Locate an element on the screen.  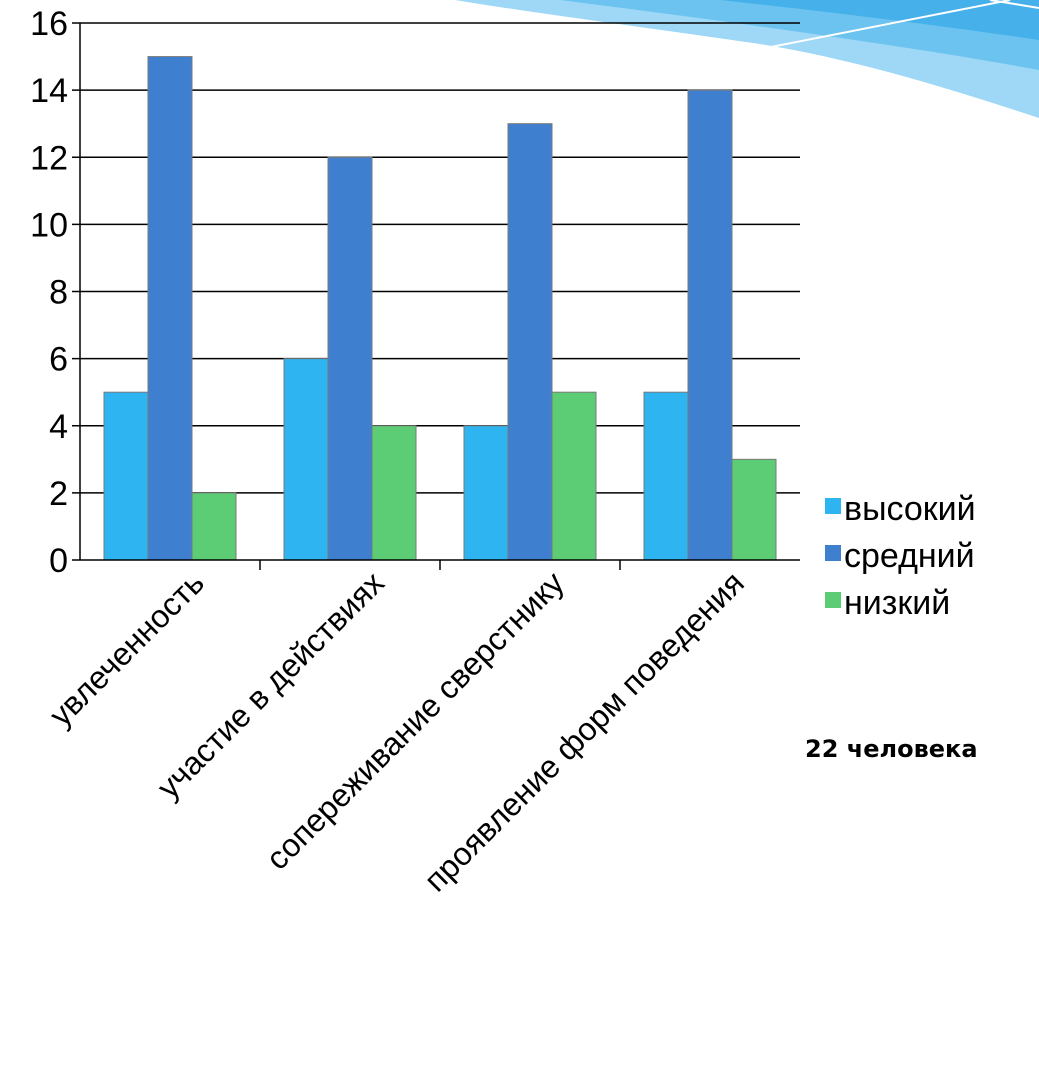
legend-label: низкий is located at coordinates (897, 603).